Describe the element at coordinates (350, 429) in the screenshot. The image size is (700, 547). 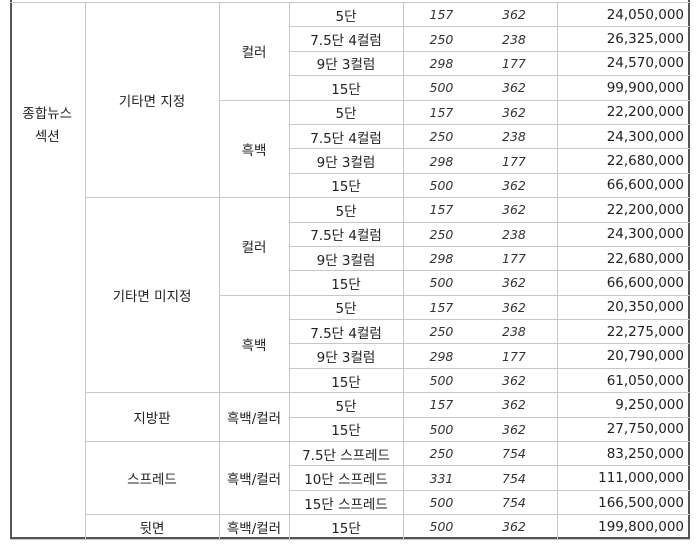
I see `table-row: 15단 500 362 27,750,000` at that location.